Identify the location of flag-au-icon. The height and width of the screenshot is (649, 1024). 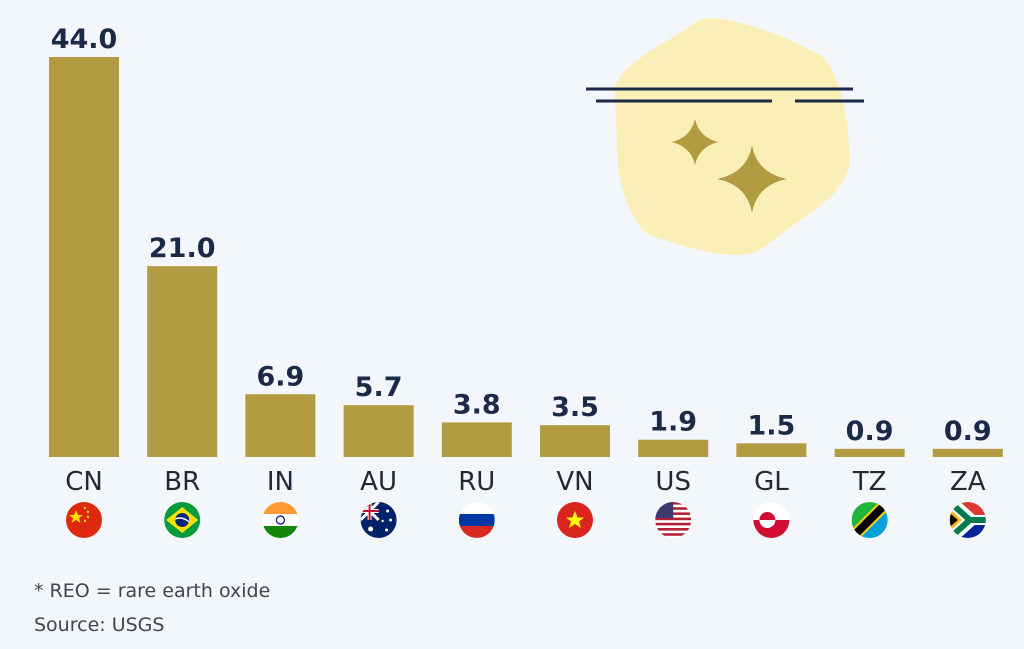
(378, 520).